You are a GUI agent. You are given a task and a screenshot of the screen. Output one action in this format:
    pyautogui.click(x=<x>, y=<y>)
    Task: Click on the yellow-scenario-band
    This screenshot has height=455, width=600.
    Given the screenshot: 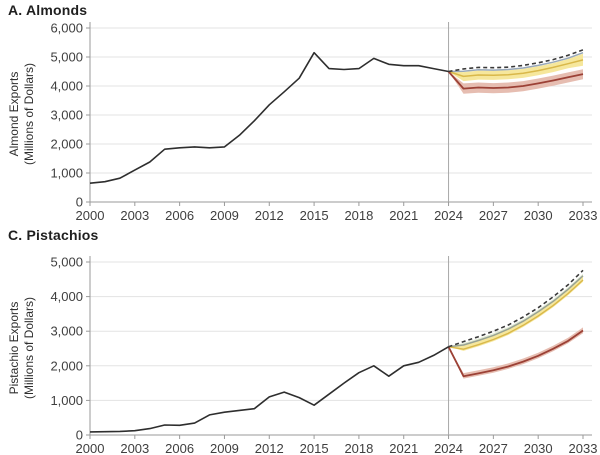 What is the action you would take?
    pyautogui.click(x=515, y=67)
    